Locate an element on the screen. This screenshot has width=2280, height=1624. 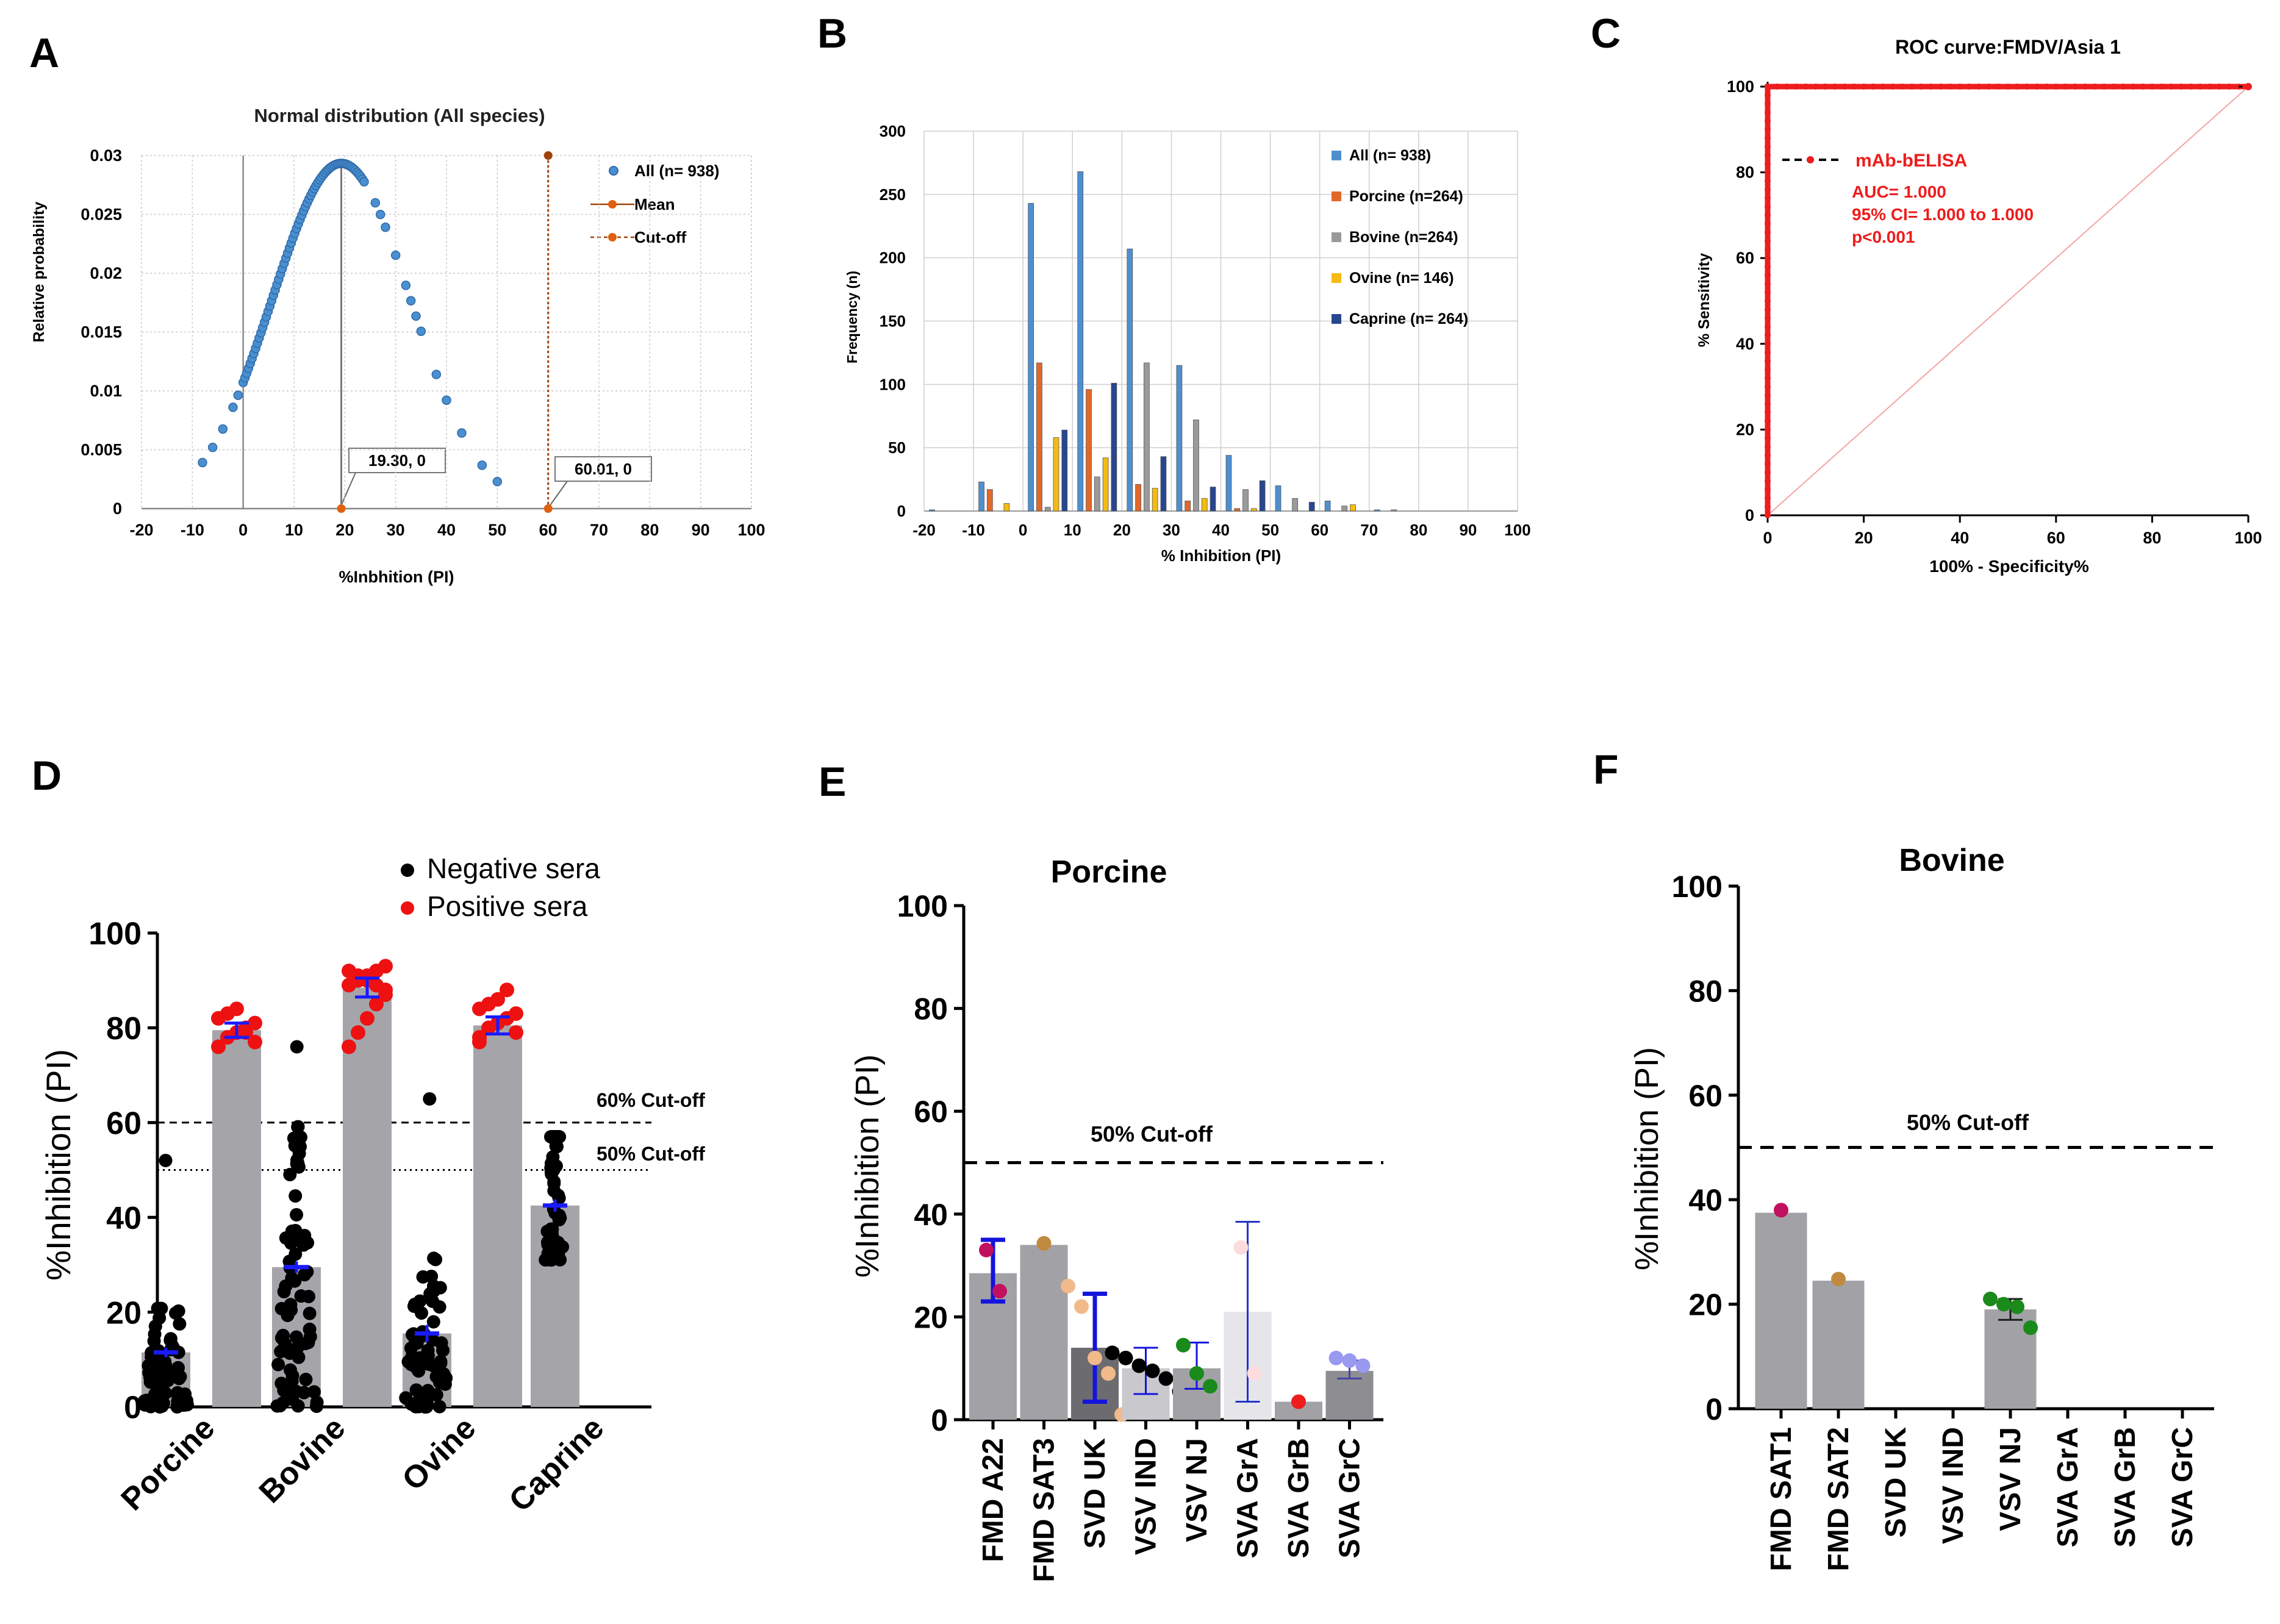
panel-e-ytick-label: 80 is located at coordinates (931, 1009).